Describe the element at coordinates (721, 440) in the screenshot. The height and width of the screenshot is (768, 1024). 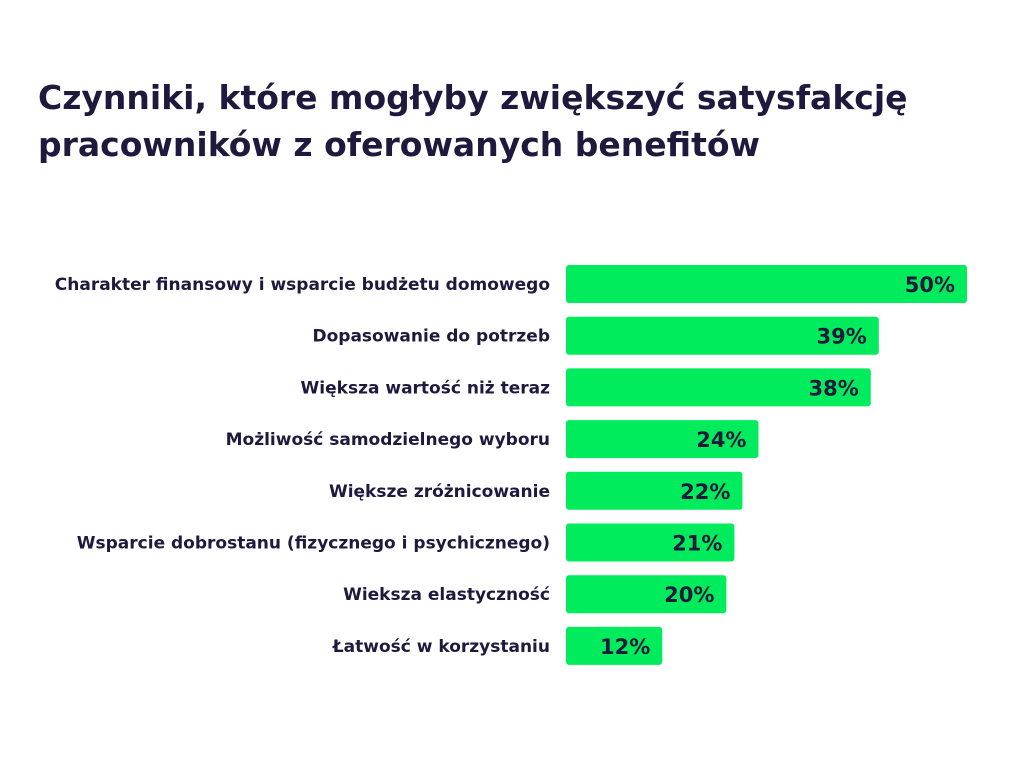
I see `bar-value-label: 24%` at that location.